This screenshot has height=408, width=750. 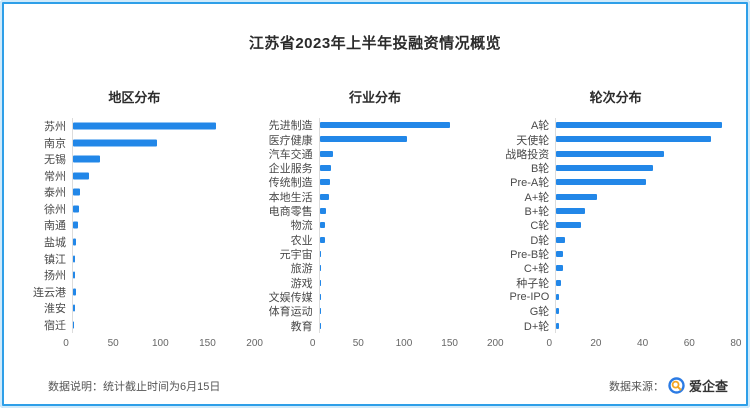 I want to click on category-label: 战略投资, so click(x=527, y=154).